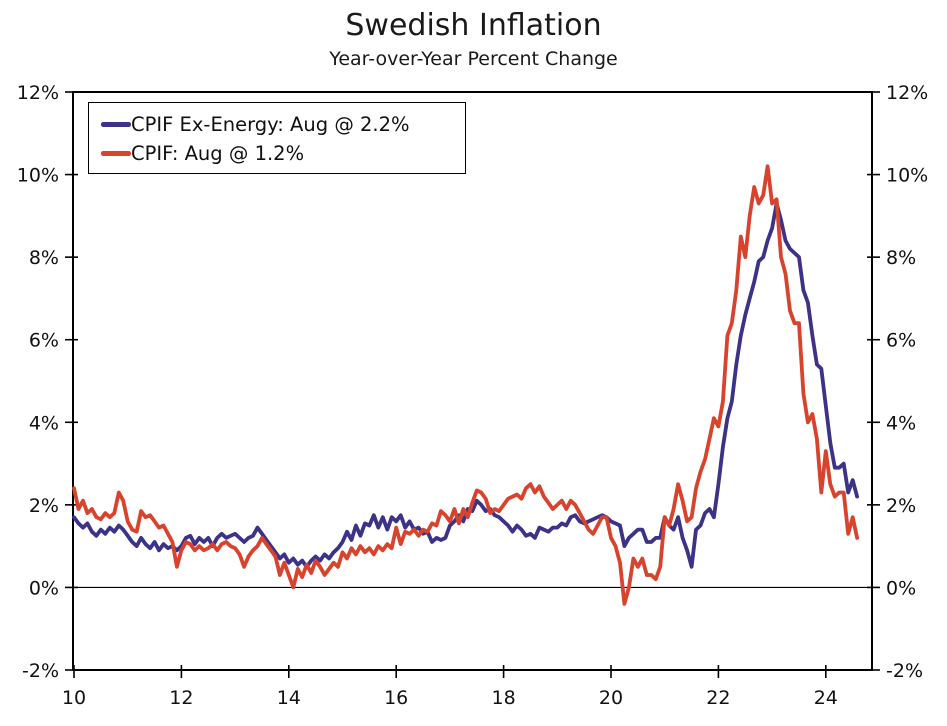 The image size is (947, 726). I want to click on legend-item-cpif-ex-energy: CPIF Ex-Energy: Aug @ 2.2%, so click(278, 124).